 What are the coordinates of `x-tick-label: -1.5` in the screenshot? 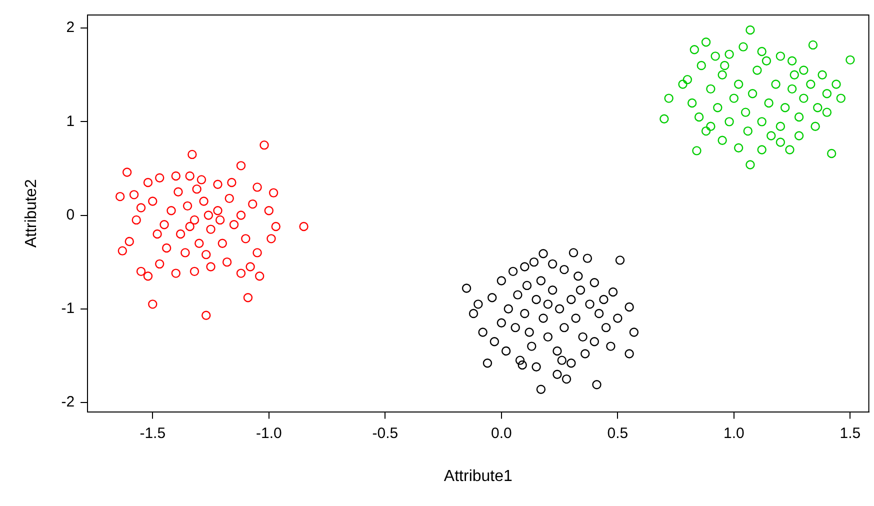 It's located at (153, 433).